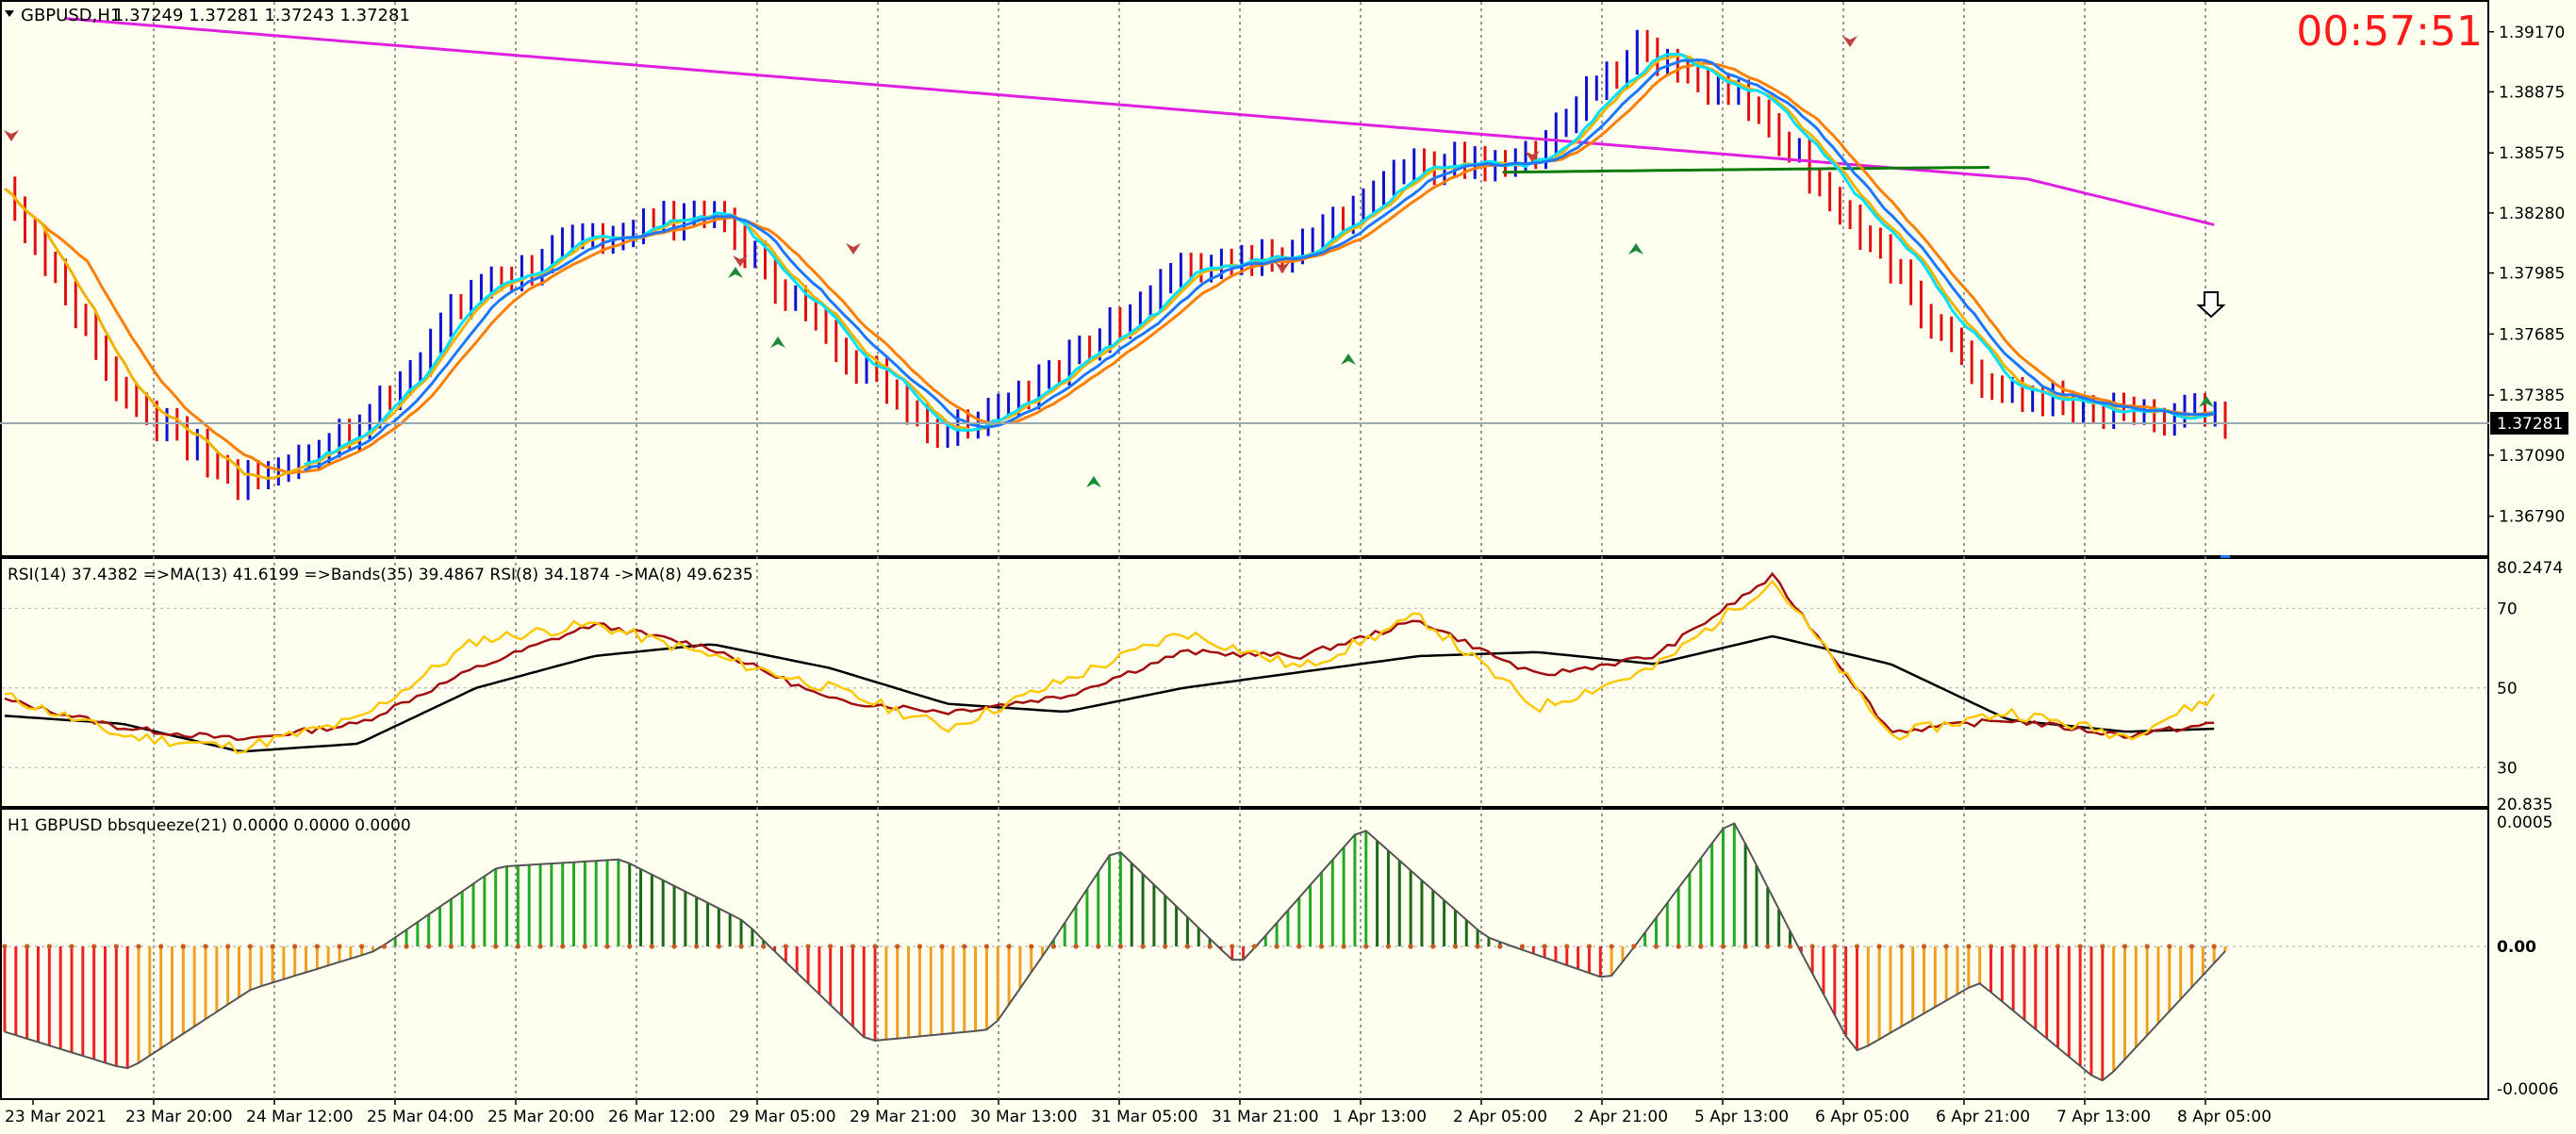  I want to click on candle-timer: 00:57:51, so click(2389, 32).